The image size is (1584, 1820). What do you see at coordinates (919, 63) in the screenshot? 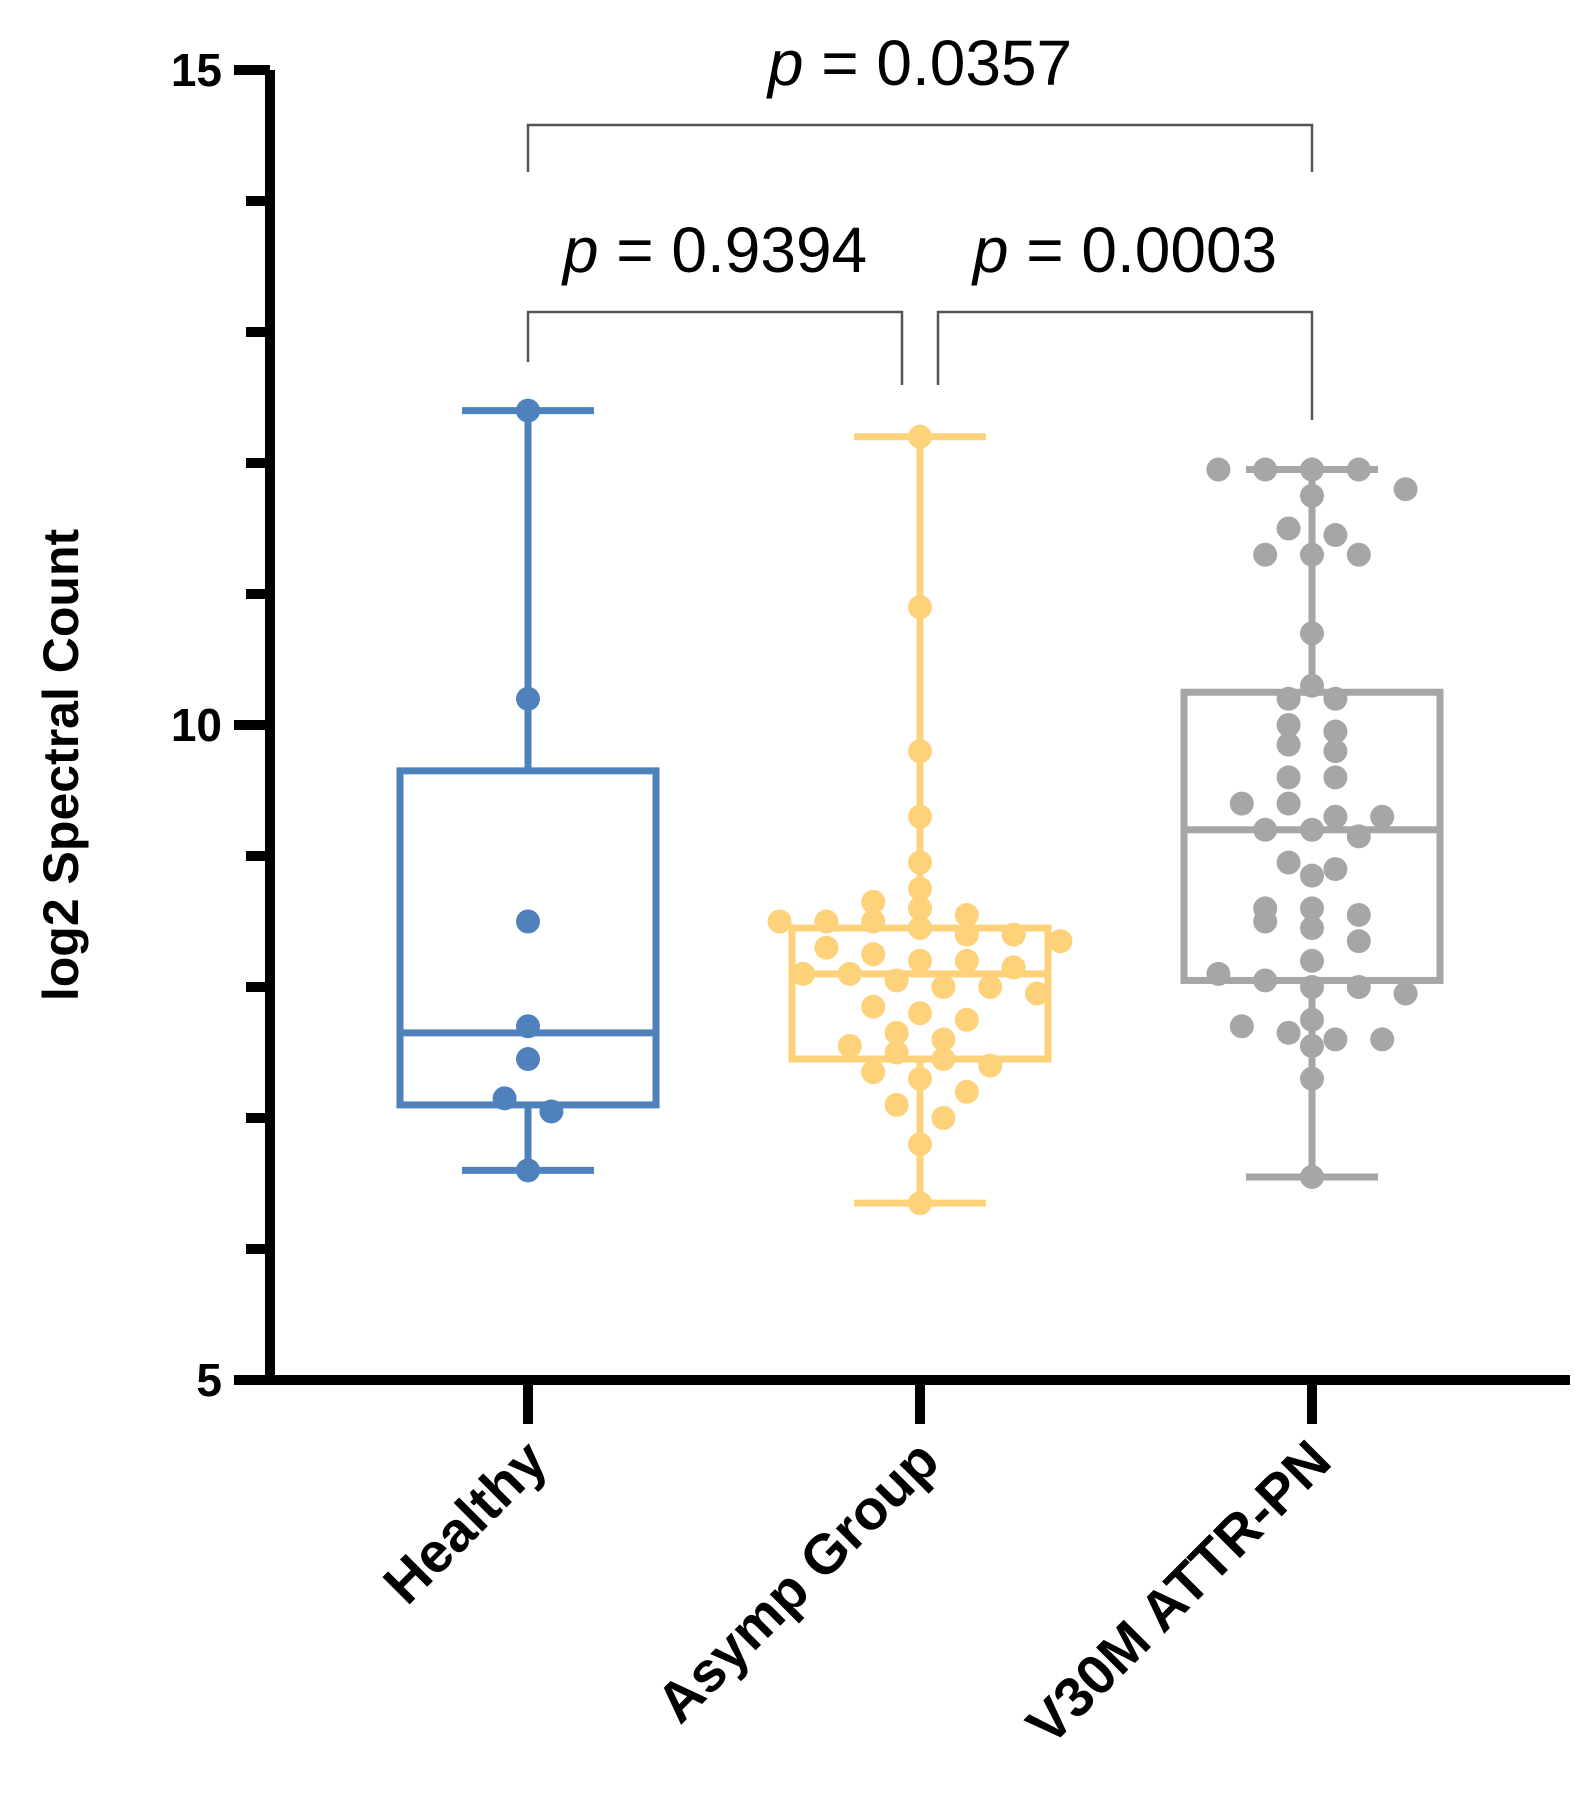
I see `p-value-overall: p = 0.0357` at bounding box center [919, 63].